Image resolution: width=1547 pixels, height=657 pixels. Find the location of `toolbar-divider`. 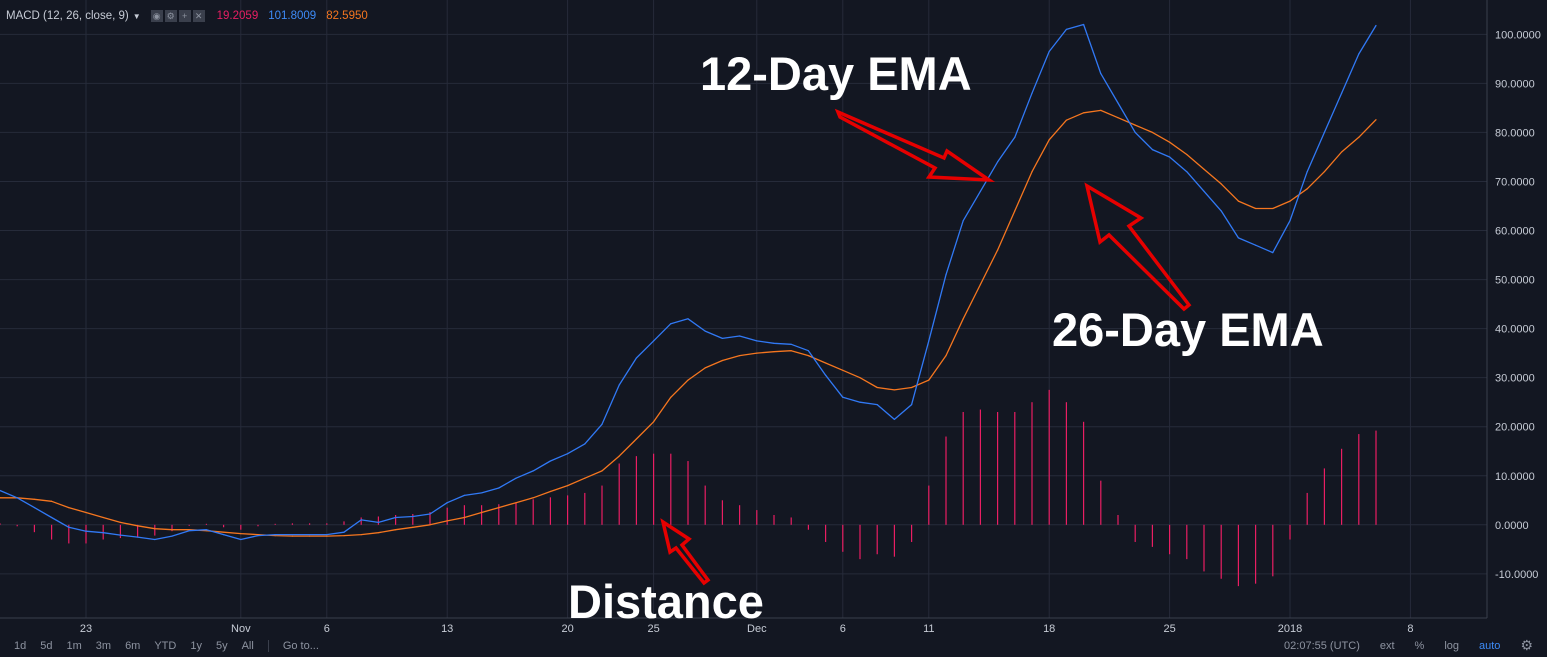

toolbar-divider is located at coordinates (268, 645).